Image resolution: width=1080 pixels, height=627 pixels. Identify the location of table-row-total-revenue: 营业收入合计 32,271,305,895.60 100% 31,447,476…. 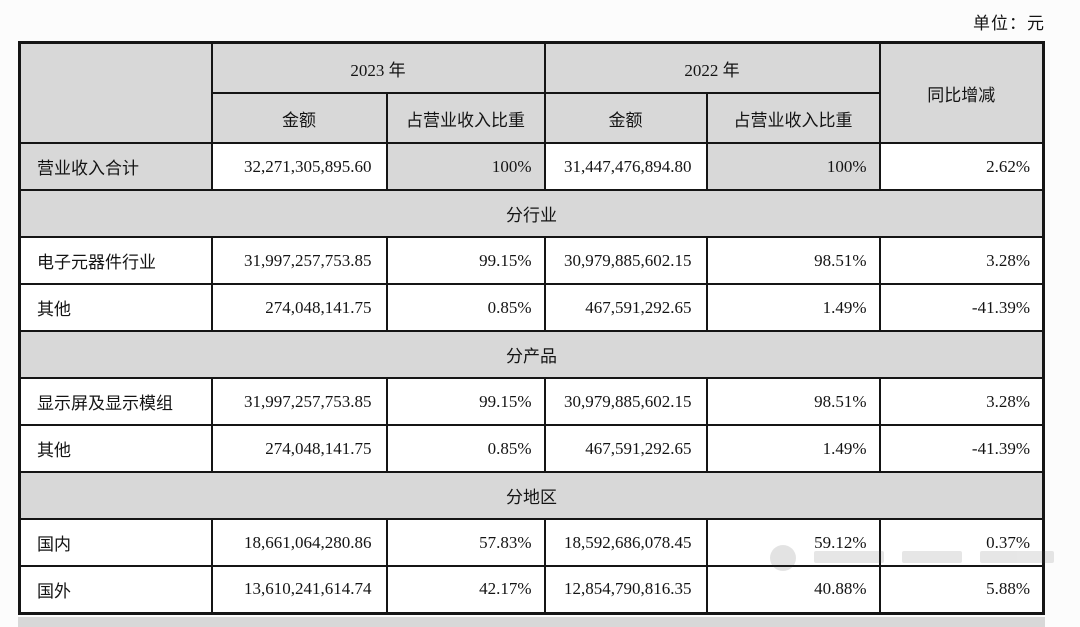
(531, 166).